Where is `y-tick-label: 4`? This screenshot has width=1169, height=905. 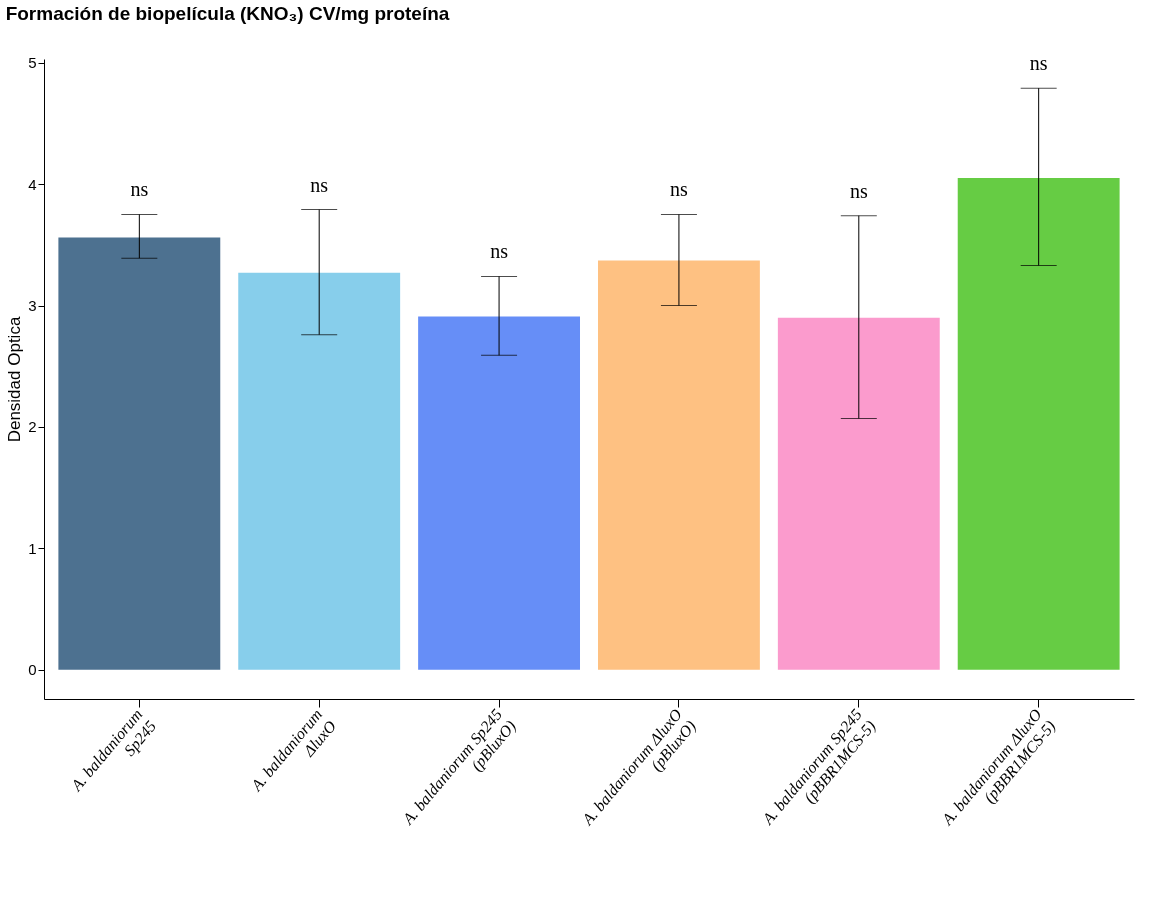
y-tick-label: 4 is located at coordinates (32, 184).